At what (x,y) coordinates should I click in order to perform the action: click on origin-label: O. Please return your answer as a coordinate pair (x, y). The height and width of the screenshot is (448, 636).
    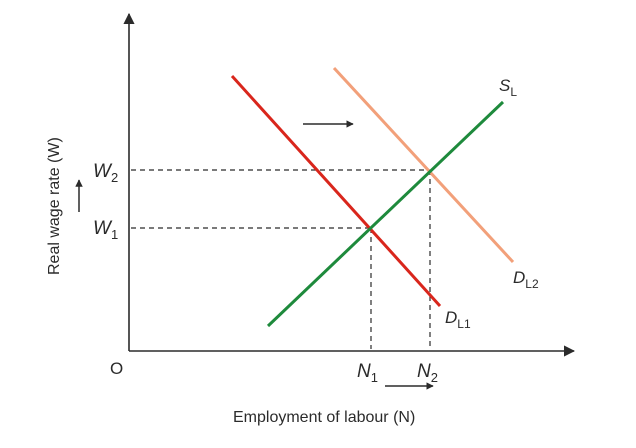
    Looking at the image, I should click on (116, 368).